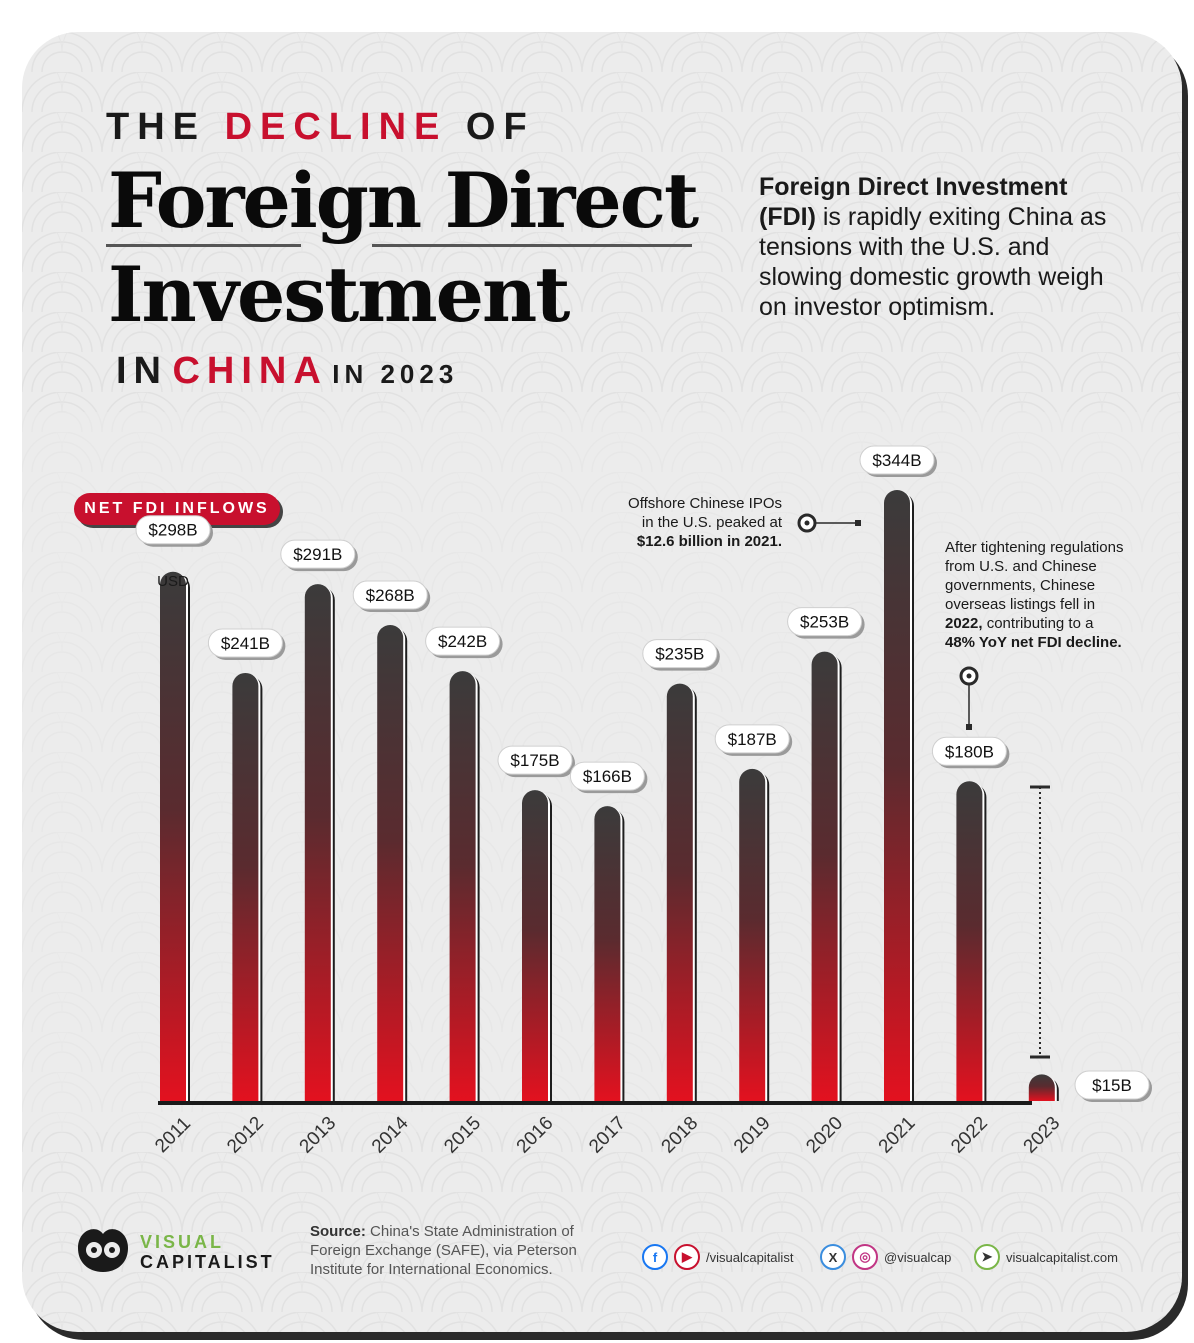 The height and width of the screenshot is (1343, 1194). I want to click on title-line-3: Investment, so click(339, 294).